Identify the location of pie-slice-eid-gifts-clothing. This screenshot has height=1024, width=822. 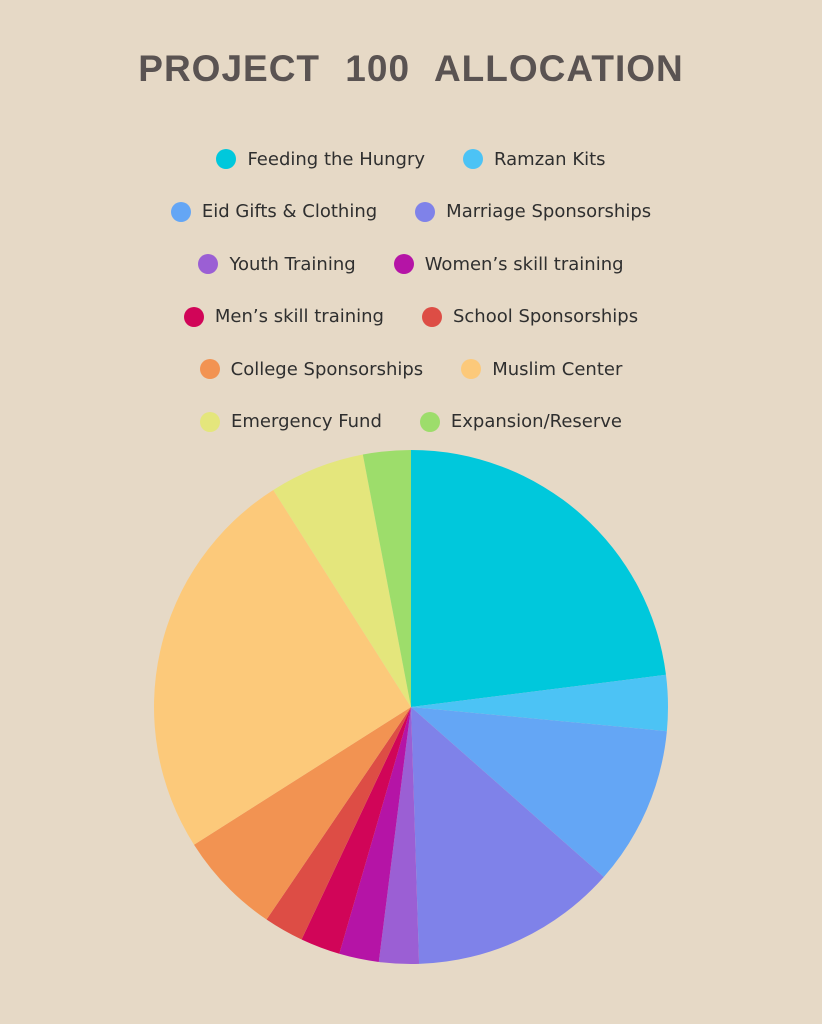
(539, 792).